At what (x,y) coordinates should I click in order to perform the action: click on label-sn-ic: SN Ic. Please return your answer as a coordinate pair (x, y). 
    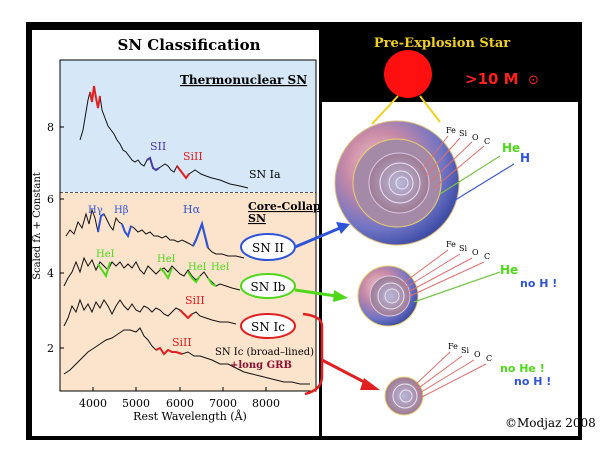
    Looking at the image, I should click on (268, 327).